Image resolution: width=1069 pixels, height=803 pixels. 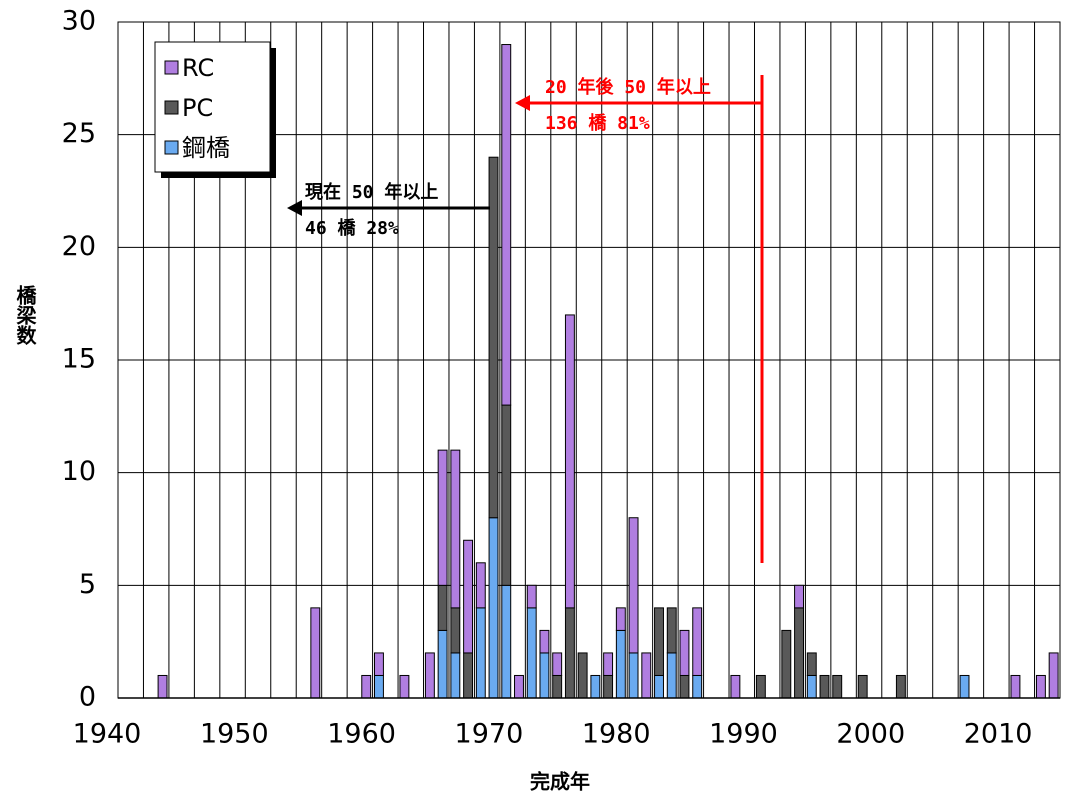 What do you see at coordinates (215, 109) in the screenshot?
I see `legend: RC PC 鋼橋` at bounding box center [215, 109].